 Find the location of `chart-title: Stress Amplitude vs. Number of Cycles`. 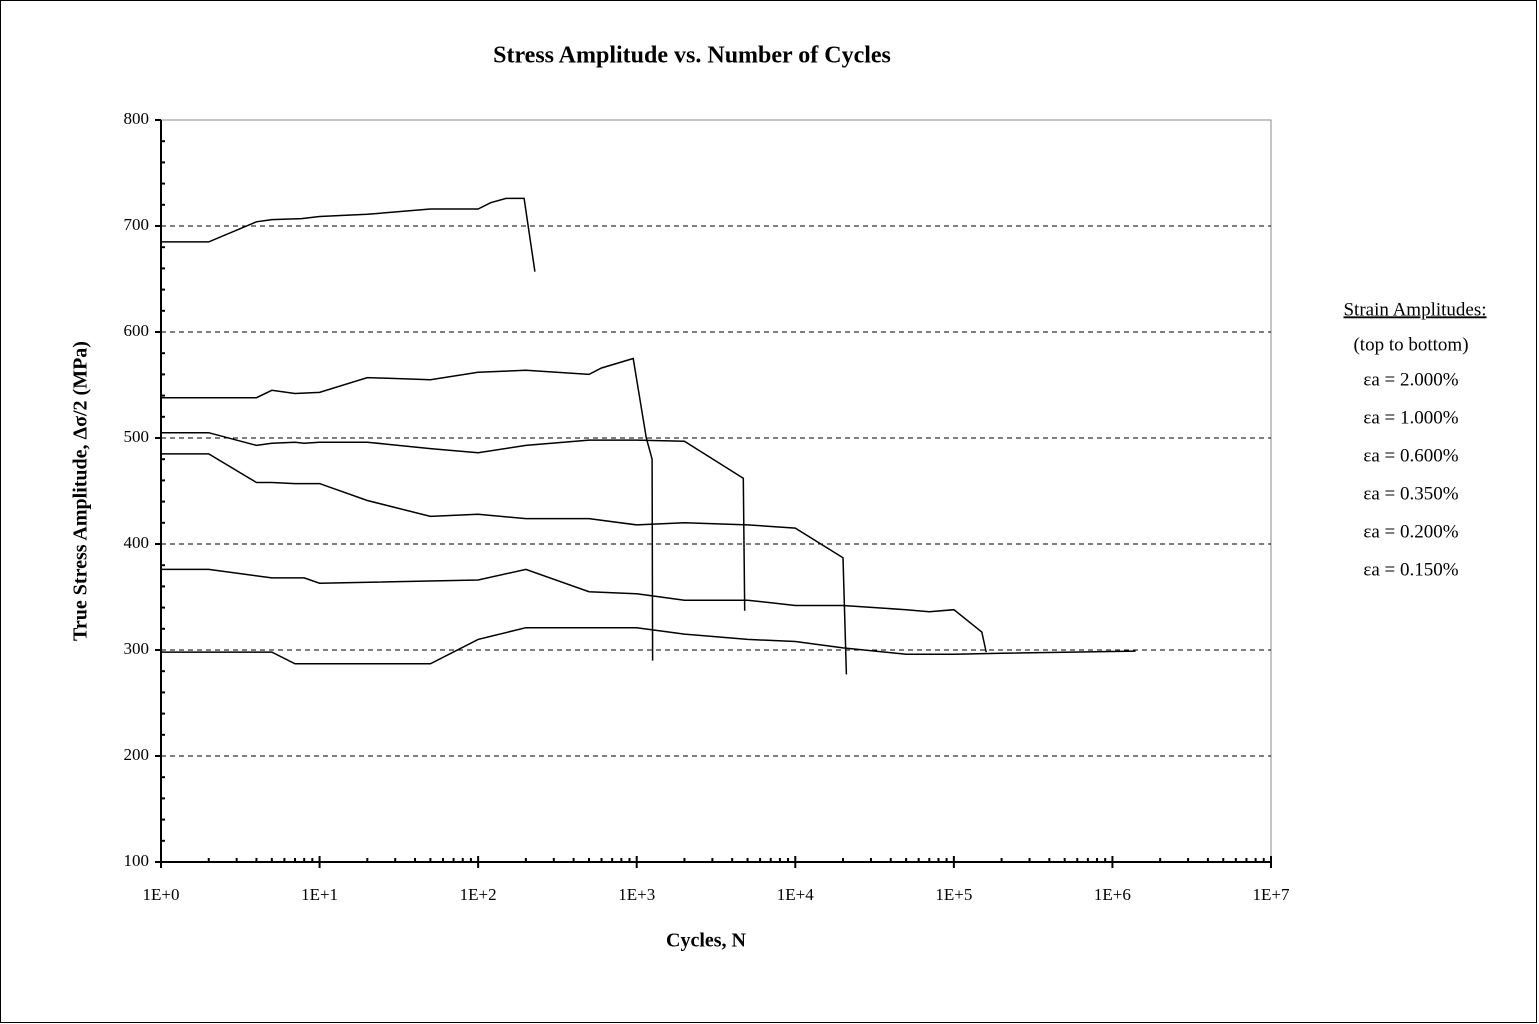

chart-title: Stress Amplitude vs. Number of Cycles is located at coordinates (692, 56).